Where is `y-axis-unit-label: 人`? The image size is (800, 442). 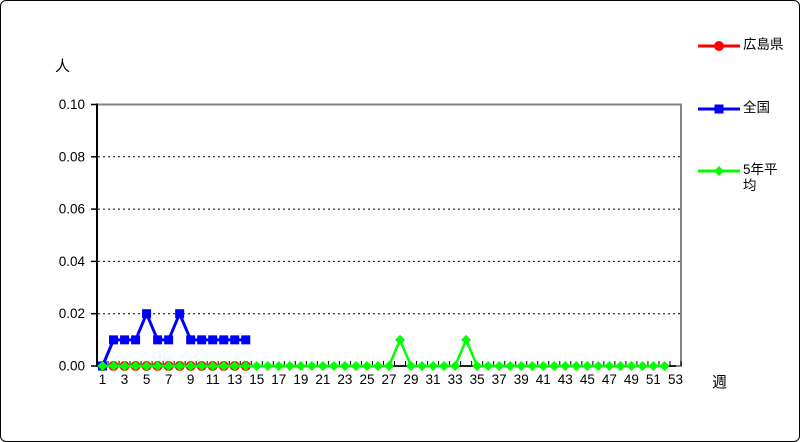 y-axis-unit-label: 人 is located at coordinates (63, 66).